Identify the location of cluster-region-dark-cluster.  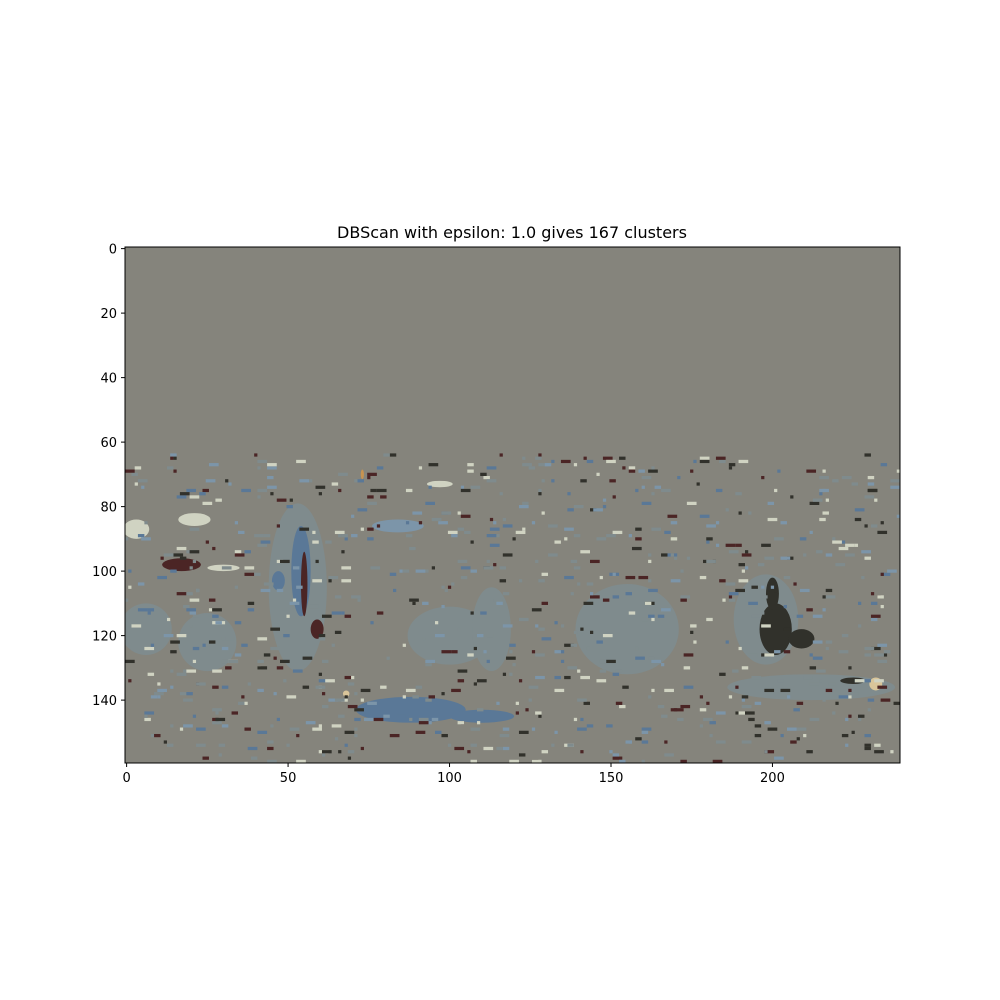
(772, 593).